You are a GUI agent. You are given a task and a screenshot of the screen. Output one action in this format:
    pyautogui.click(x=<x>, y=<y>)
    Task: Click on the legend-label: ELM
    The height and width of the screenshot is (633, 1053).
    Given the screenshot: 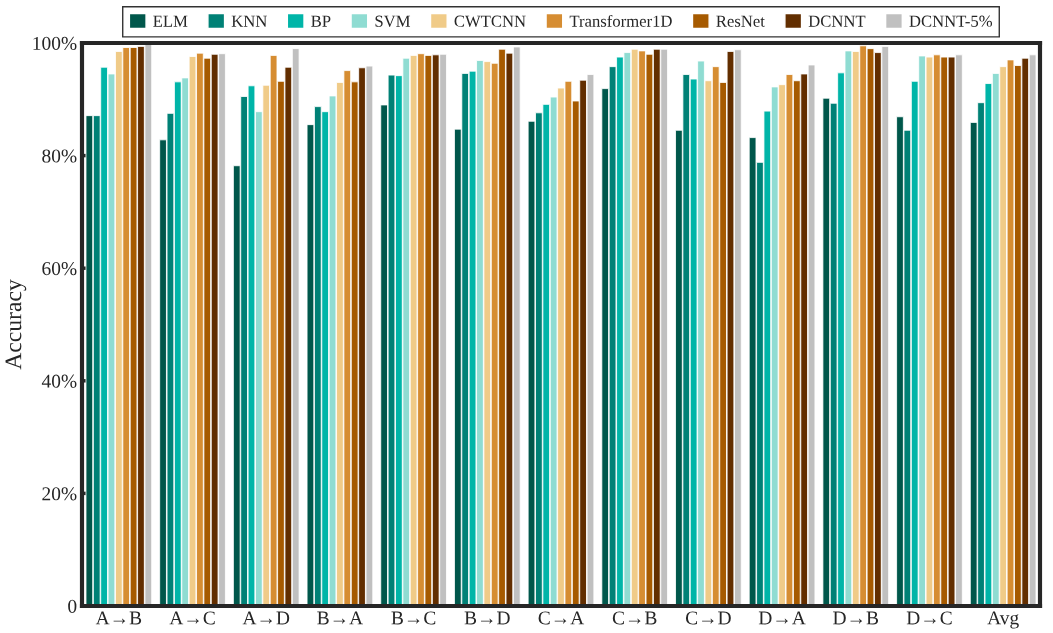 What is the action you would take?
    pyautogui.click(x=170, y=21)
    